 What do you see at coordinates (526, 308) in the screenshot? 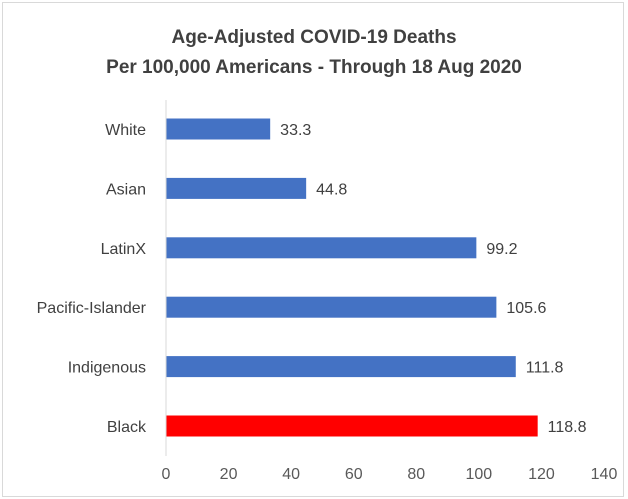
I see `value-label-pacific-islander: 105.6` at bounding box center [526, 308].